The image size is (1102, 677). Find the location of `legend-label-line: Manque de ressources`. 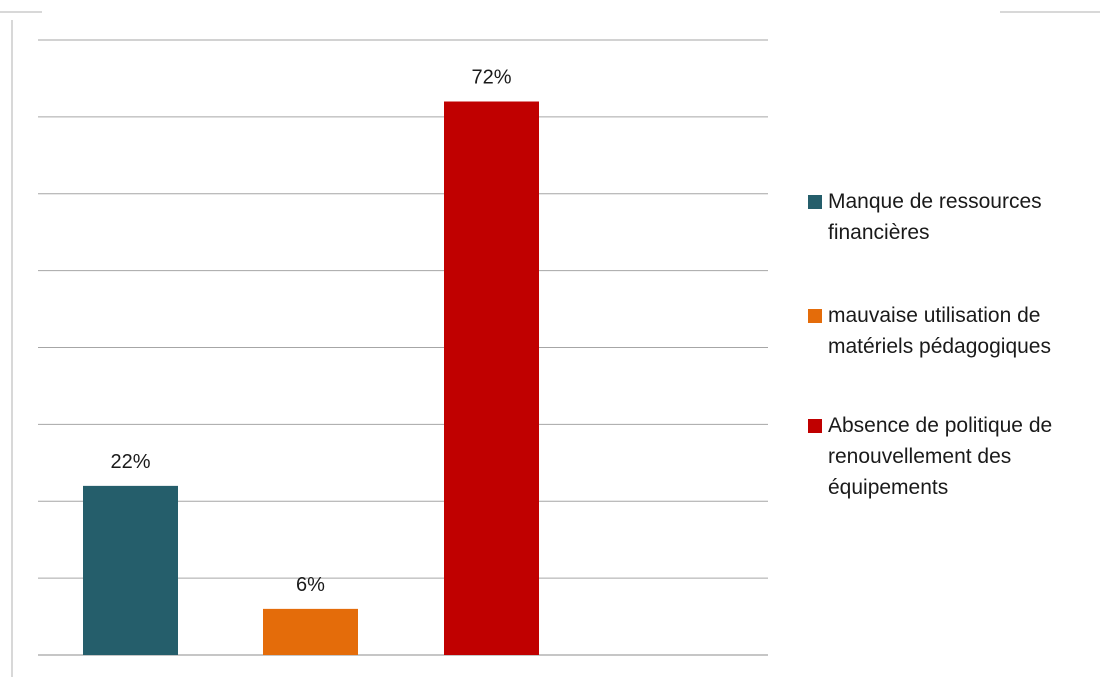

legend-label-line: Manque de ressources is located at coordinates (935, 201).